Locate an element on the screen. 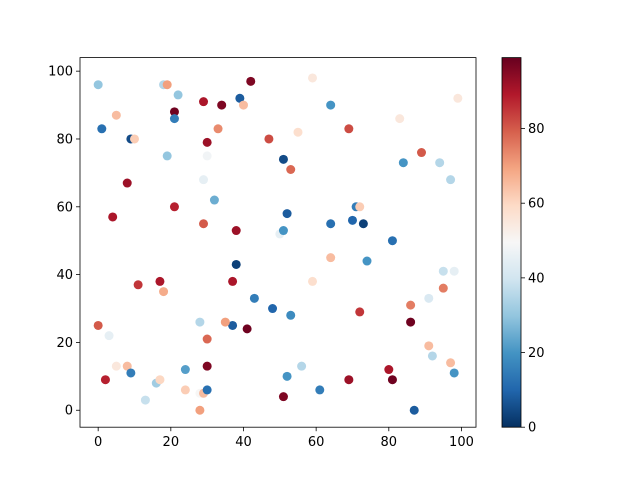  y-tick-label: 100 is located at coordinates (60, 72).